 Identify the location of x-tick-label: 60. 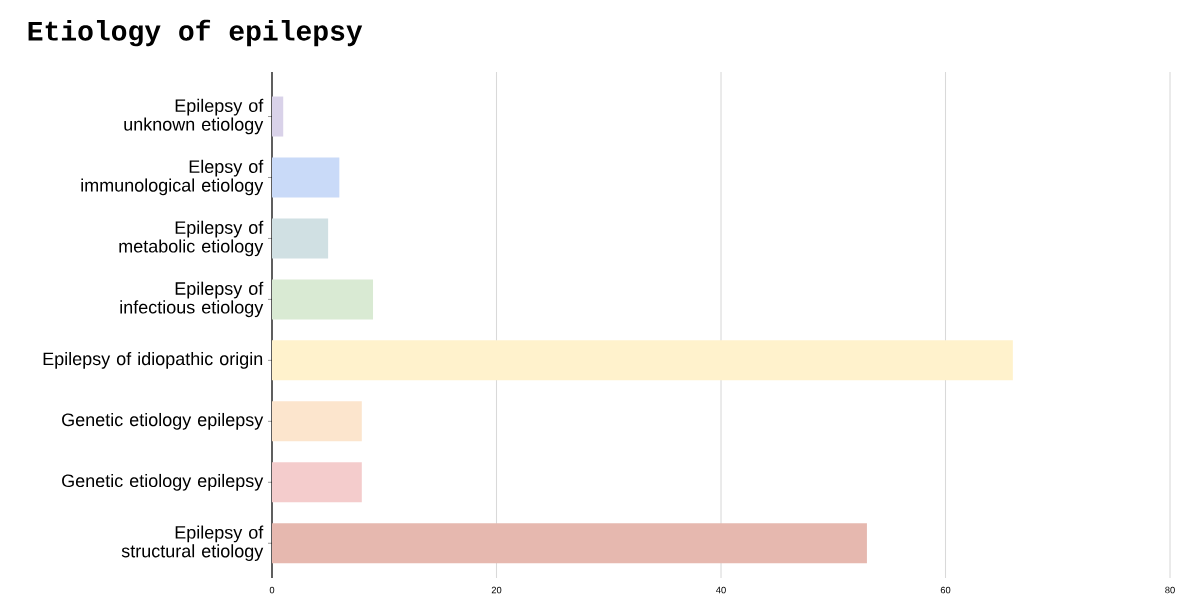
(945, 590).